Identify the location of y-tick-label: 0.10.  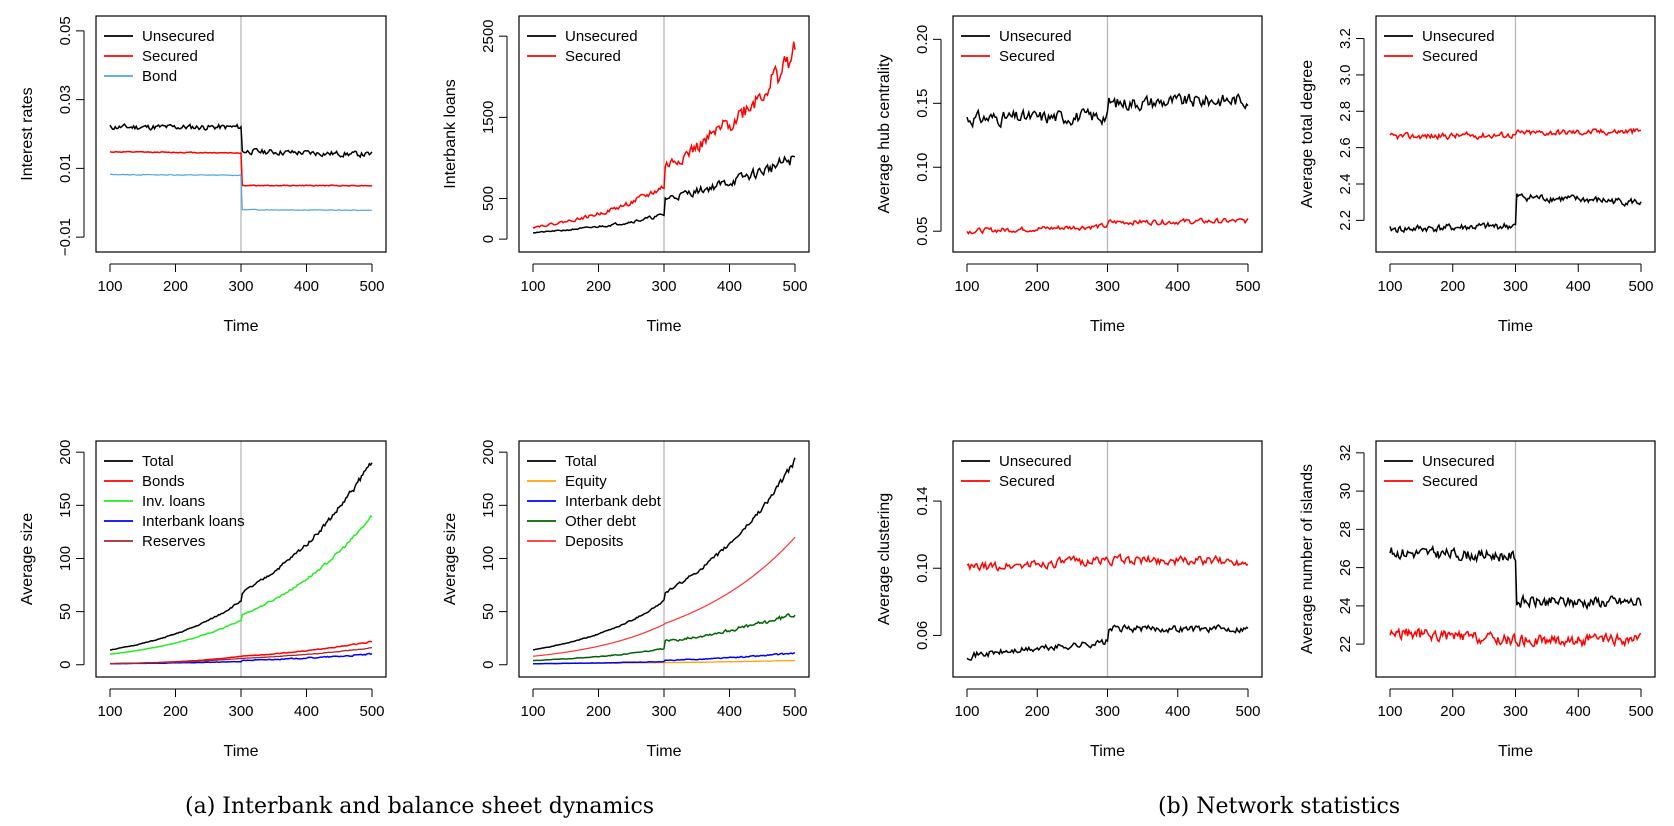
(922, 167).